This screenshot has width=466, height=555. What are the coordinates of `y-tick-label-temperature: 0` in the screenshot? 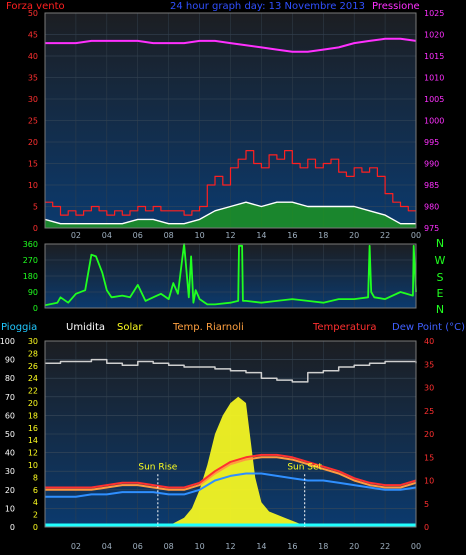 It's located at (426, 527).